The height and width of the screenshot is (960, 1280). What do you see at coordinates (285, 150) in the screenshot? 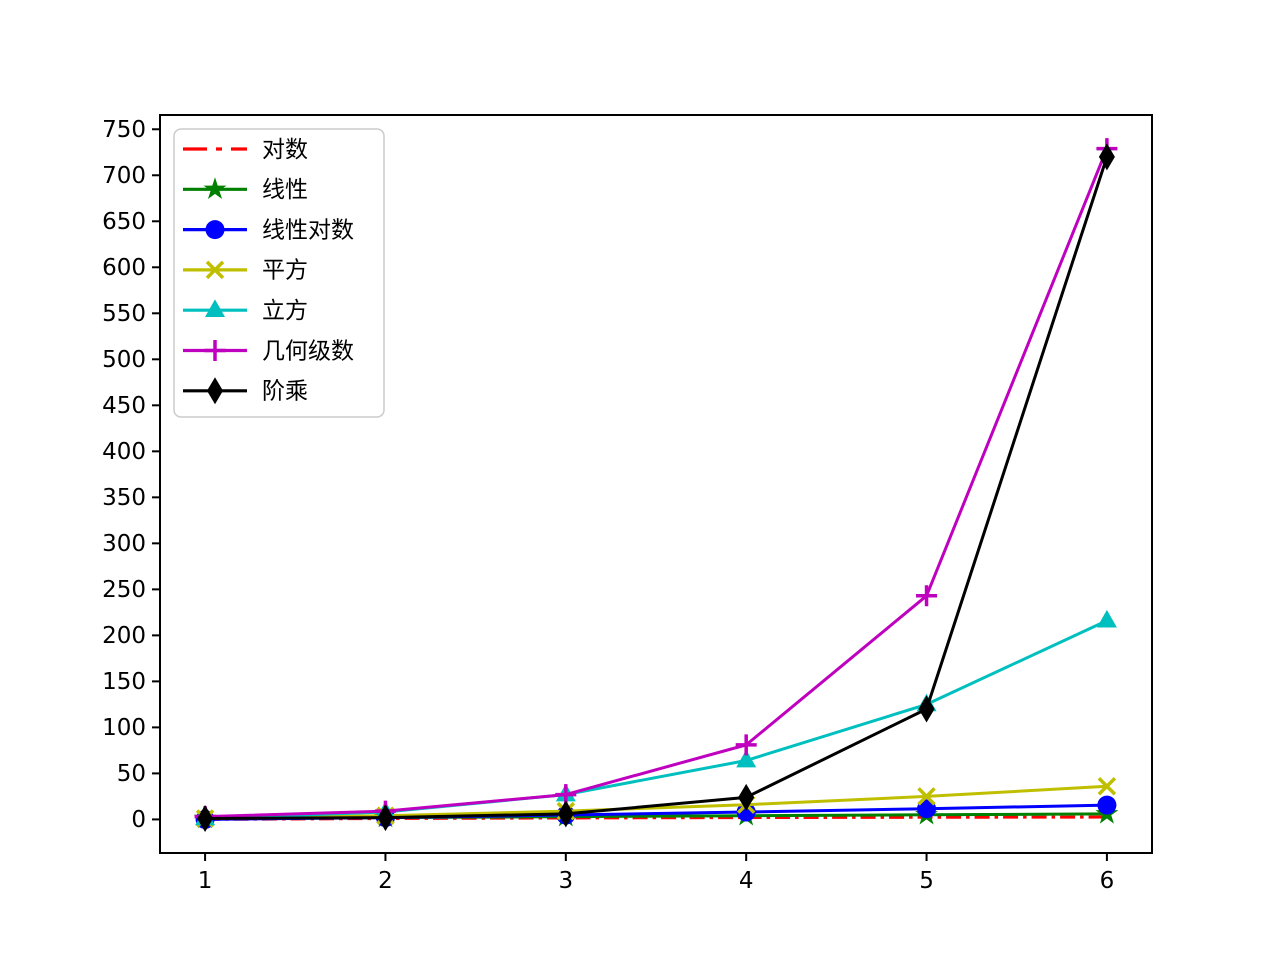
I see `legend-label: 对数` at bounding box center [285, 150].